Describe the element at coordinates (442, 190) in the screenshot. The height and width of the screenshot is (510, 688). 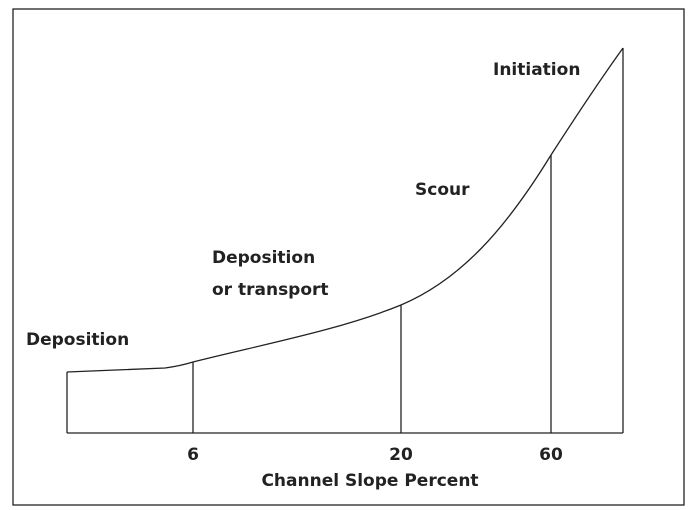
I see `zone-label: Scour` at that location.